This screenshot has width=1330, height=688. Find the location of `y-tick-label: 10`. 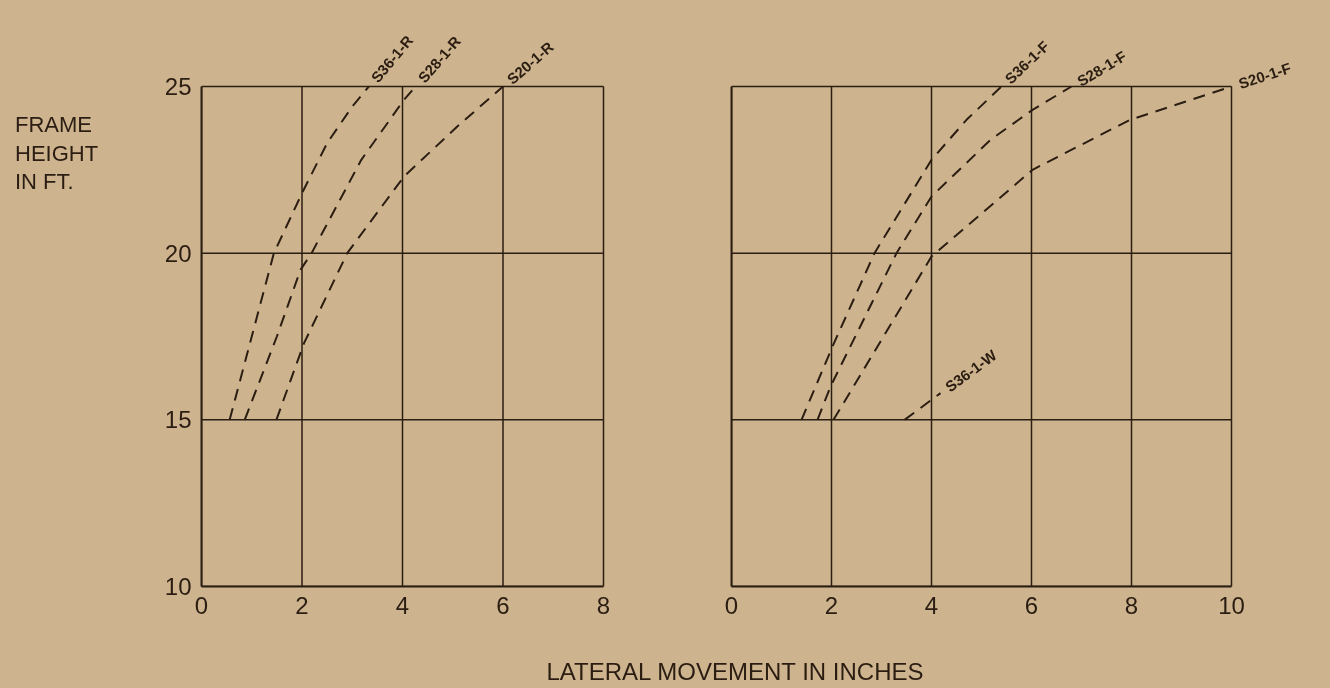

y-tick-label: 10 is located at coordinates (178, 586).